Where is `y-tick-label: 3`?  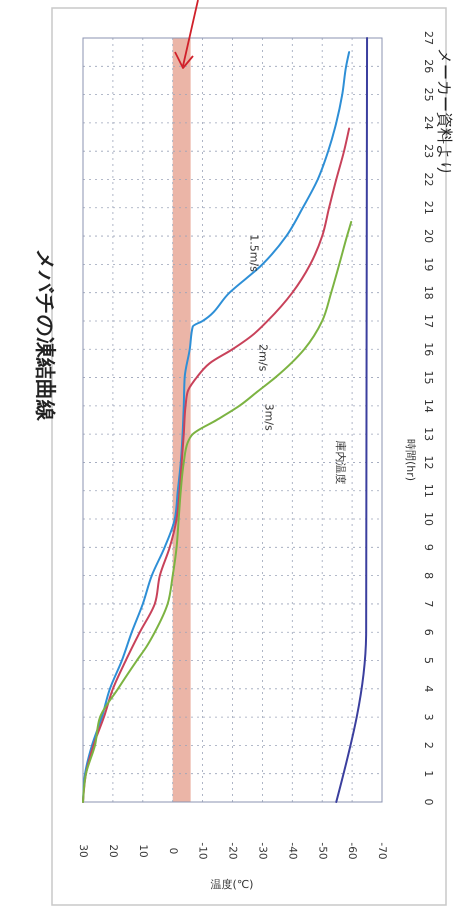
y-tick-label: 3 is located at coordinates (428, 717).